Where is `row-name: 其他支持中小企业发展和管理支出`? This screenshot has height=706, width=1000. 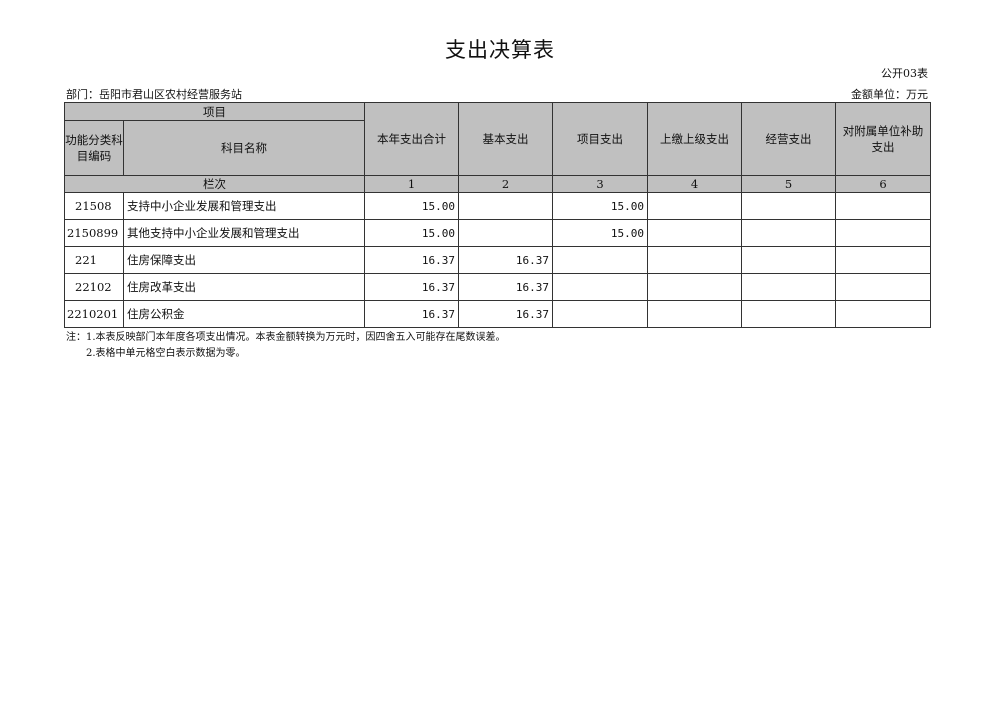 row-name: 其他支持中小企业发展和管理支出 is located at coordinates (244, 233).